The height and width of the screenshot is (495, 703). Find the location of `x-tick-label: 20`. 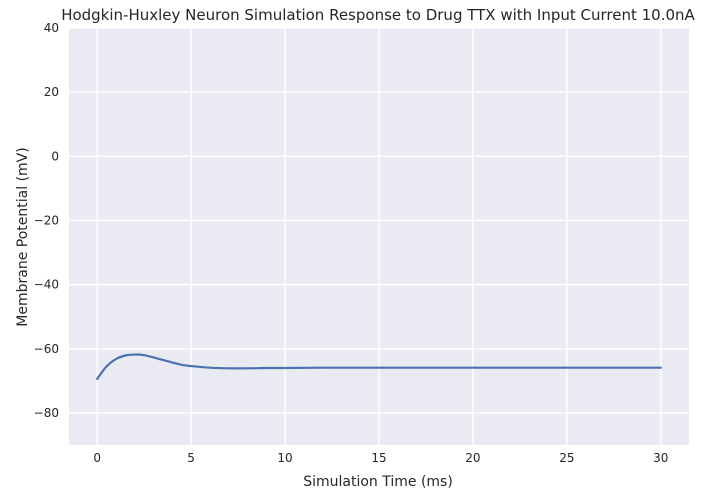

x-tick-label: 20 is located at coordinates (472, 458).